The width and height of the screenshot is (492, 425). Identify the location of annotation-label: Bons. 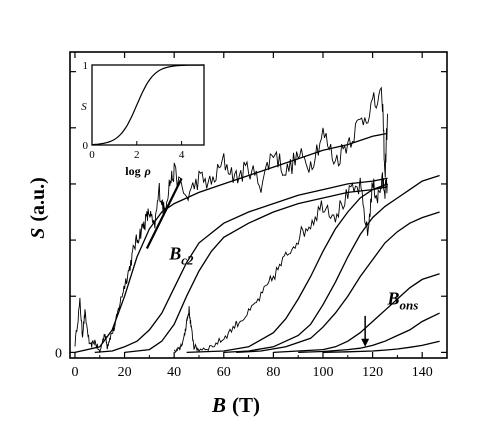
(402, 301).